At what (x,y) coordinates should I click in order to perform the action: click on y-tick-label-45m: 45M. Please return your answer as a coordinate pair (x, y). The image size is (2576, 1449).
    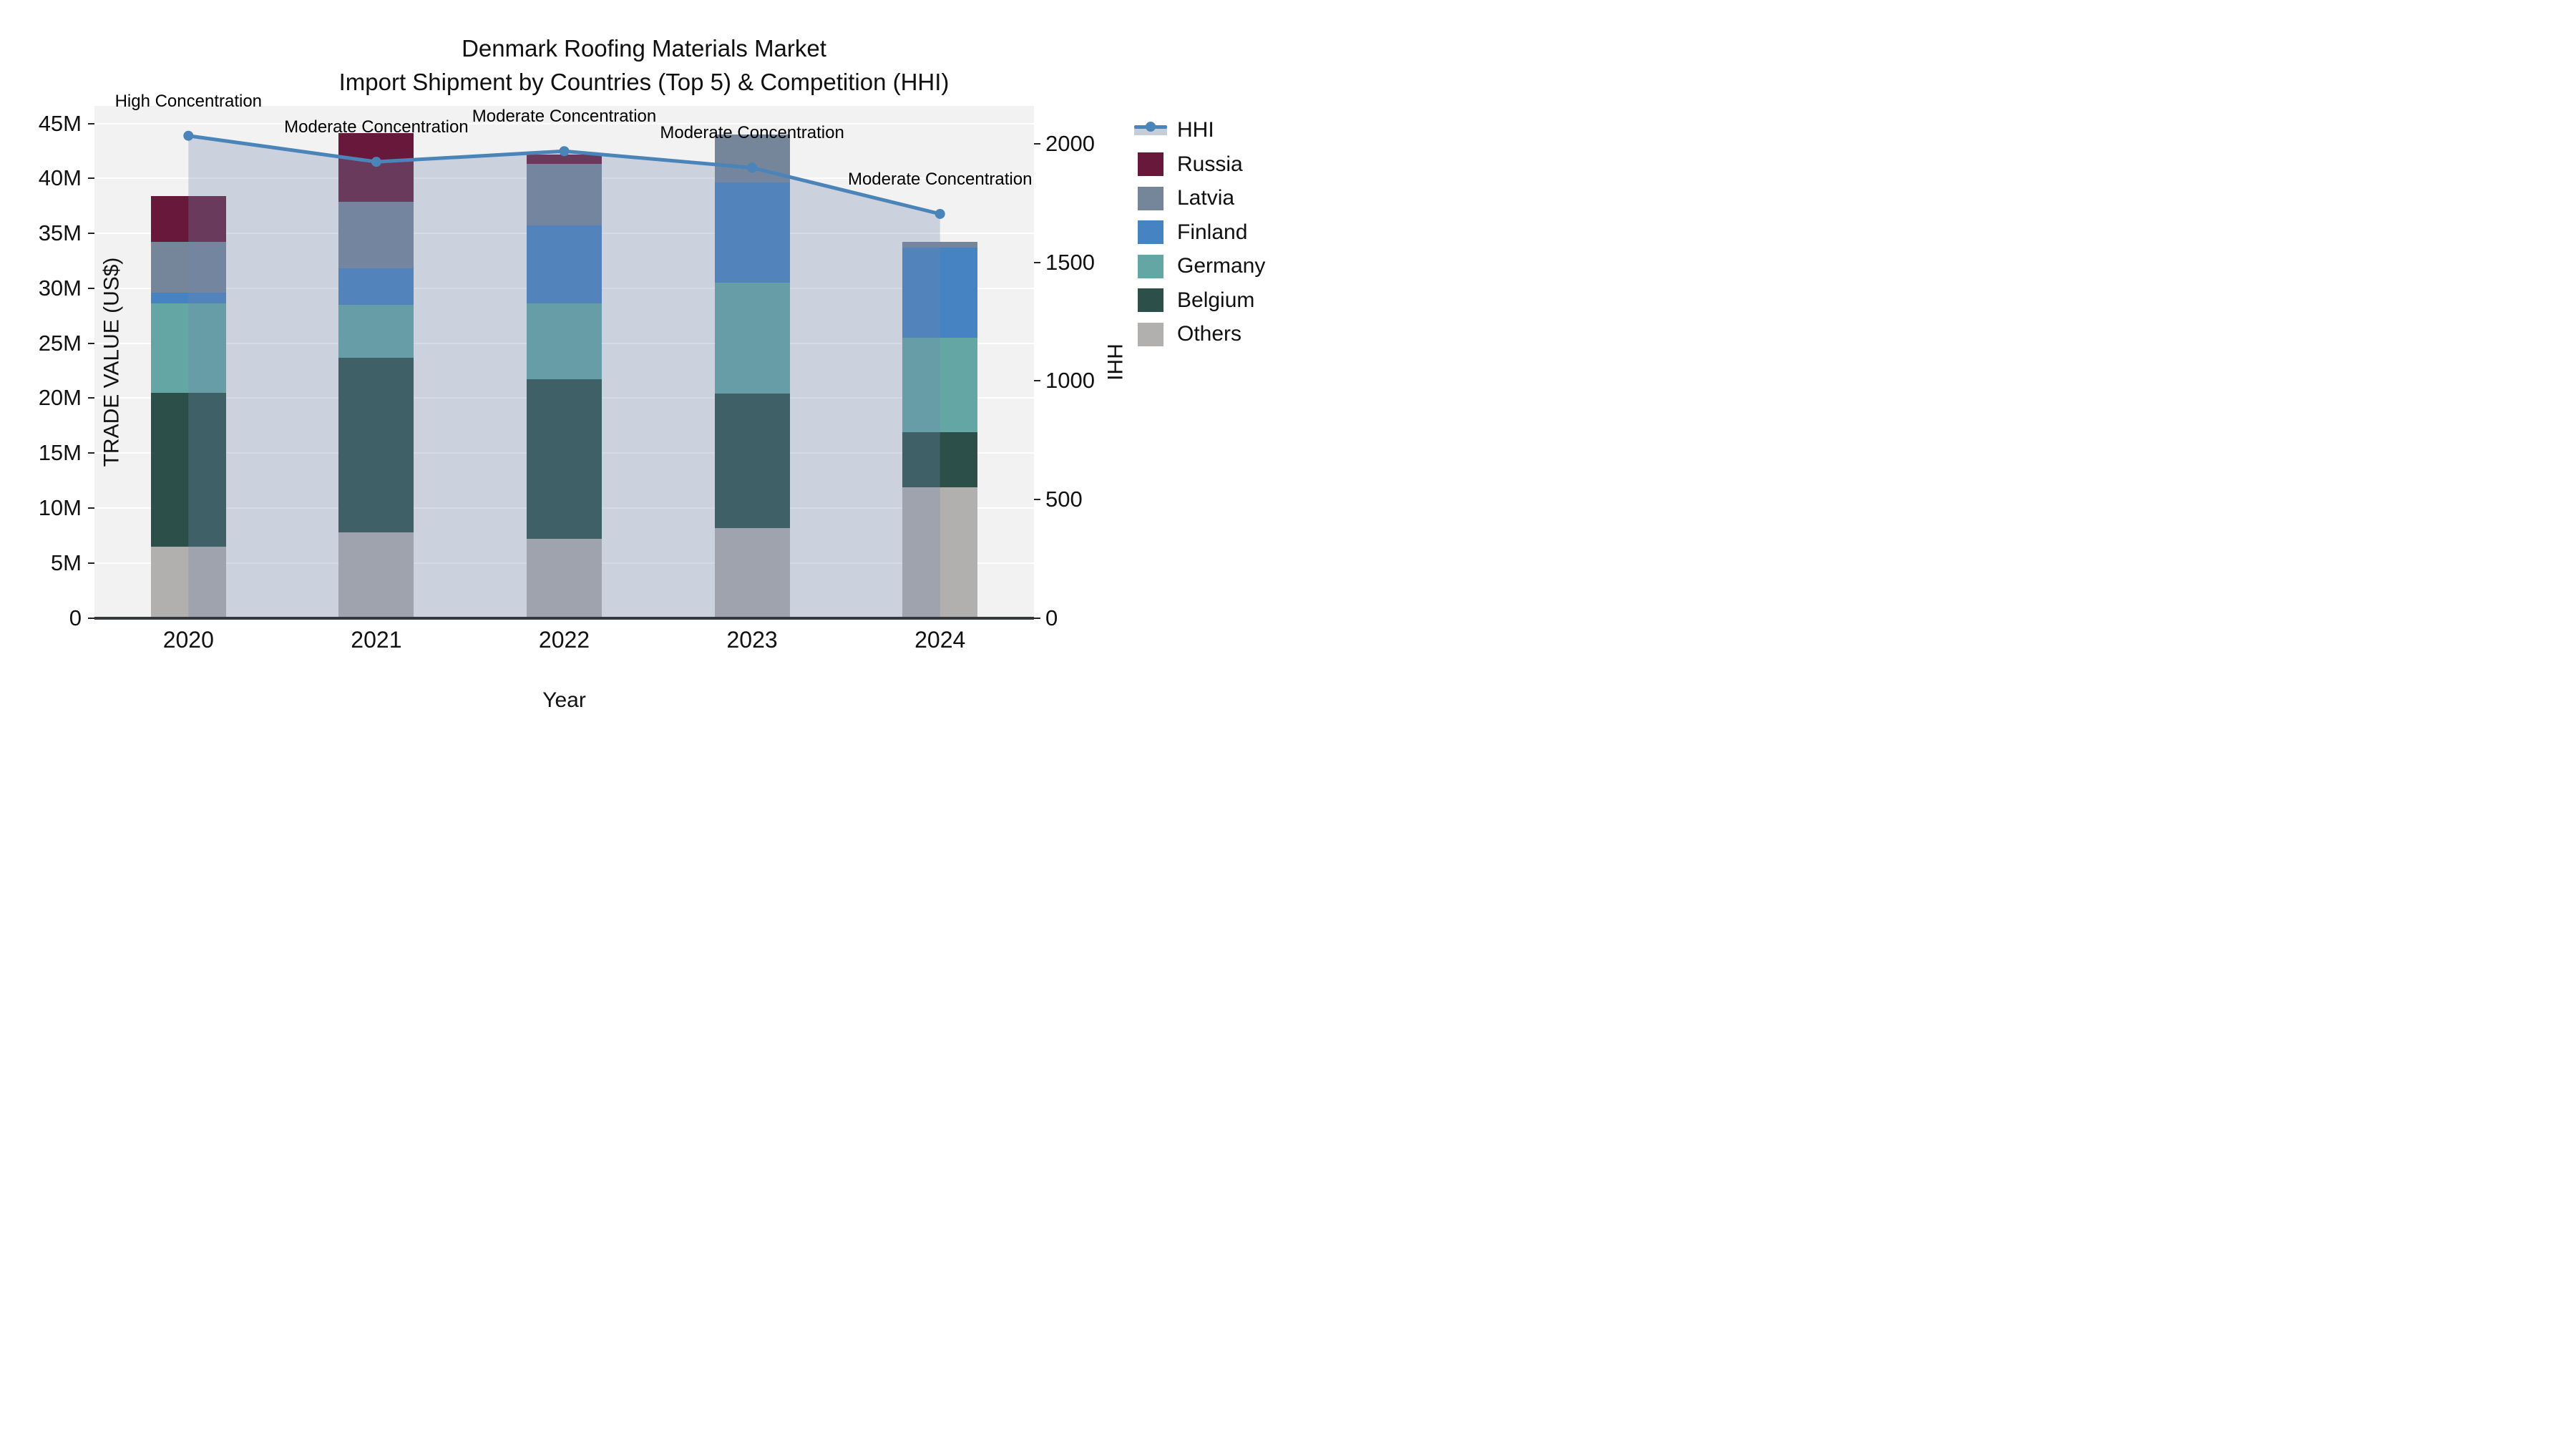
    Looking at the image, I should click on (60, 123).